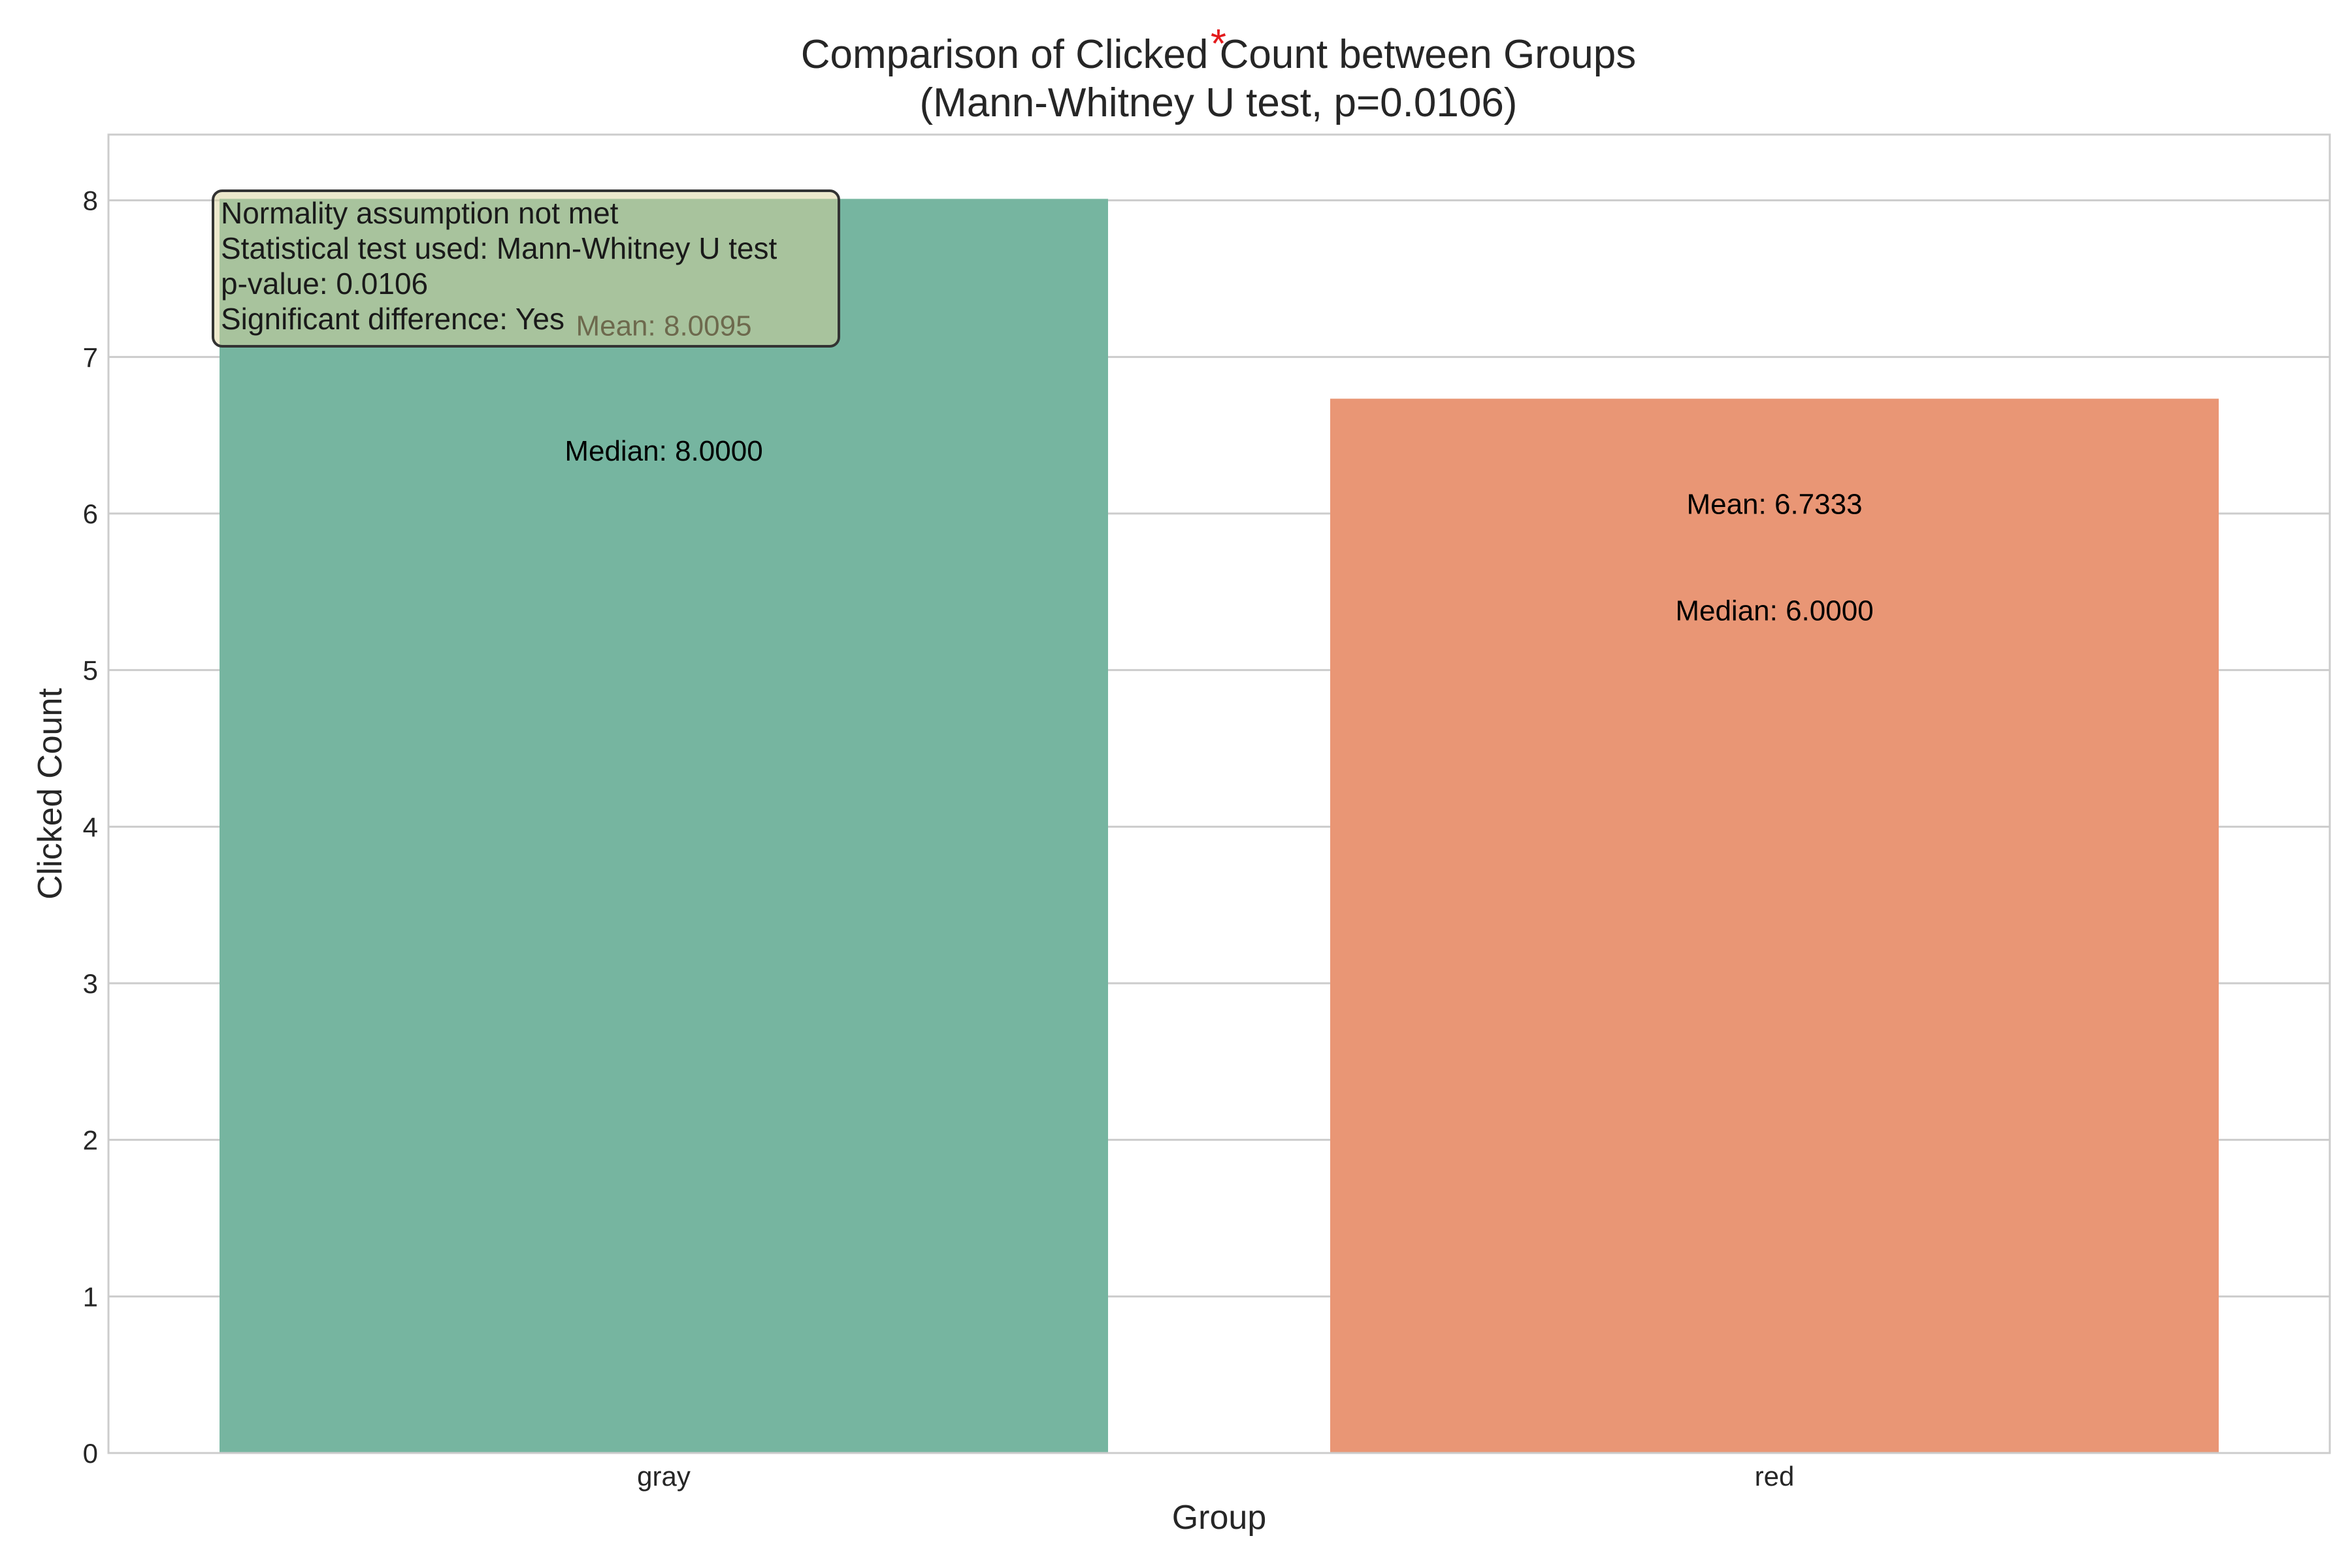  Describe the element at coordinates (90, 1453) in the screenshot. I see `y-tick-label: 0` at that location.